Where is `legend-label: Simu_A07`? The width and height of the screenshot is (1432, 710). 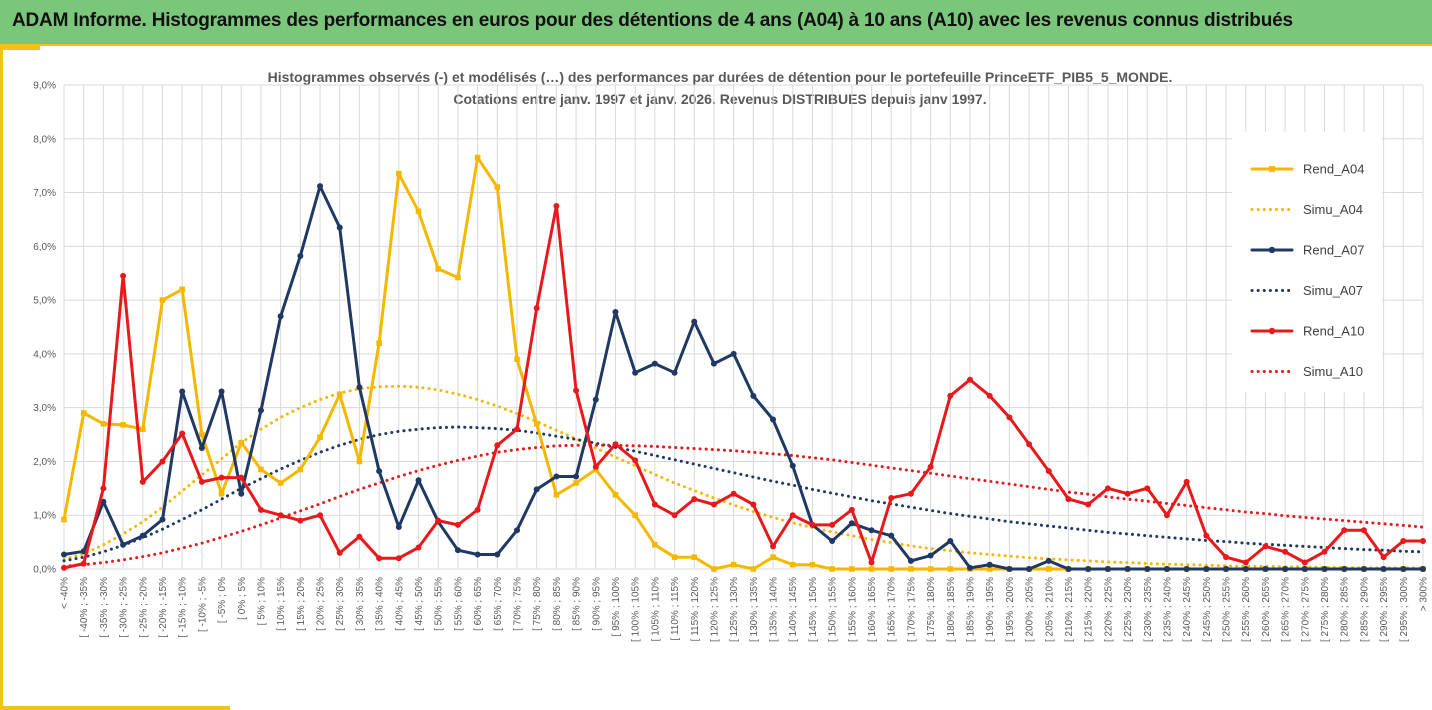
legend-label: Simu_A07 is located at coordinates (1333, 290).